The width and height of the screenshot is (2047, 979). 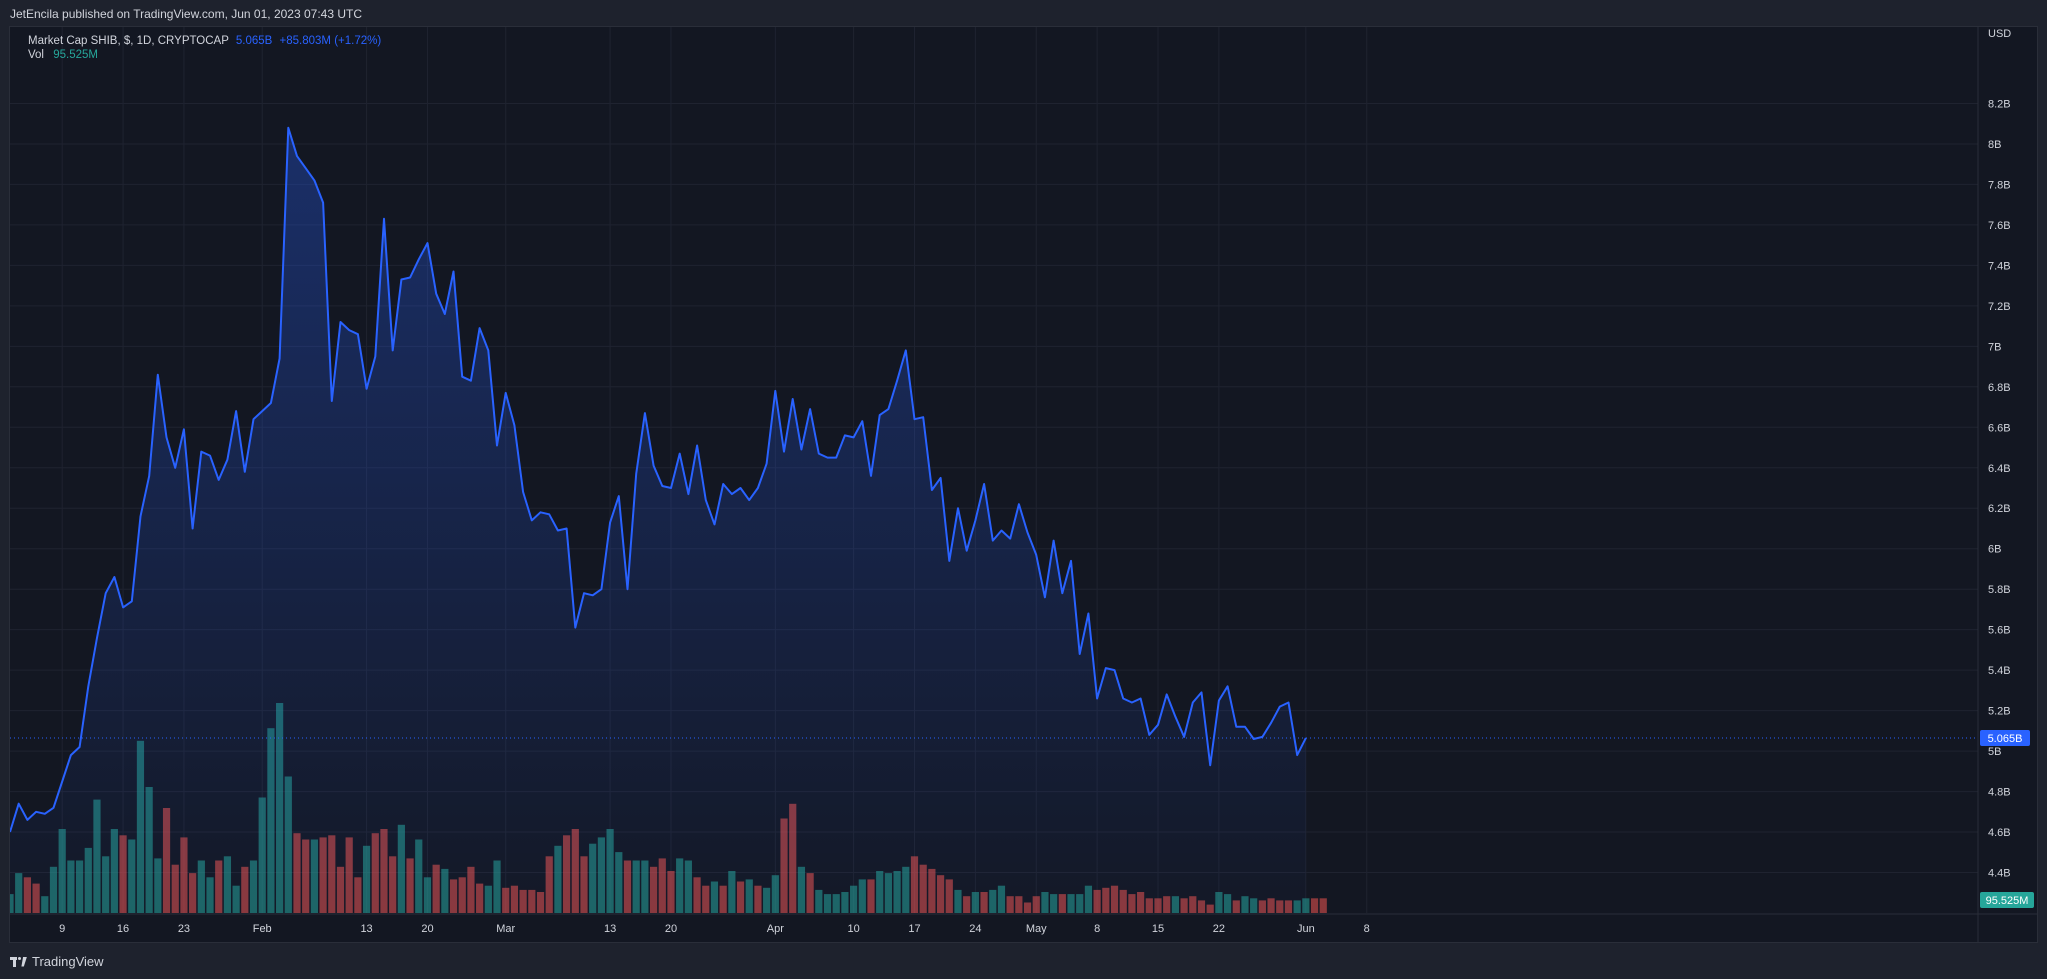 I want to click on y-tick-label: 8.2B, so click(x=1999, y=104).